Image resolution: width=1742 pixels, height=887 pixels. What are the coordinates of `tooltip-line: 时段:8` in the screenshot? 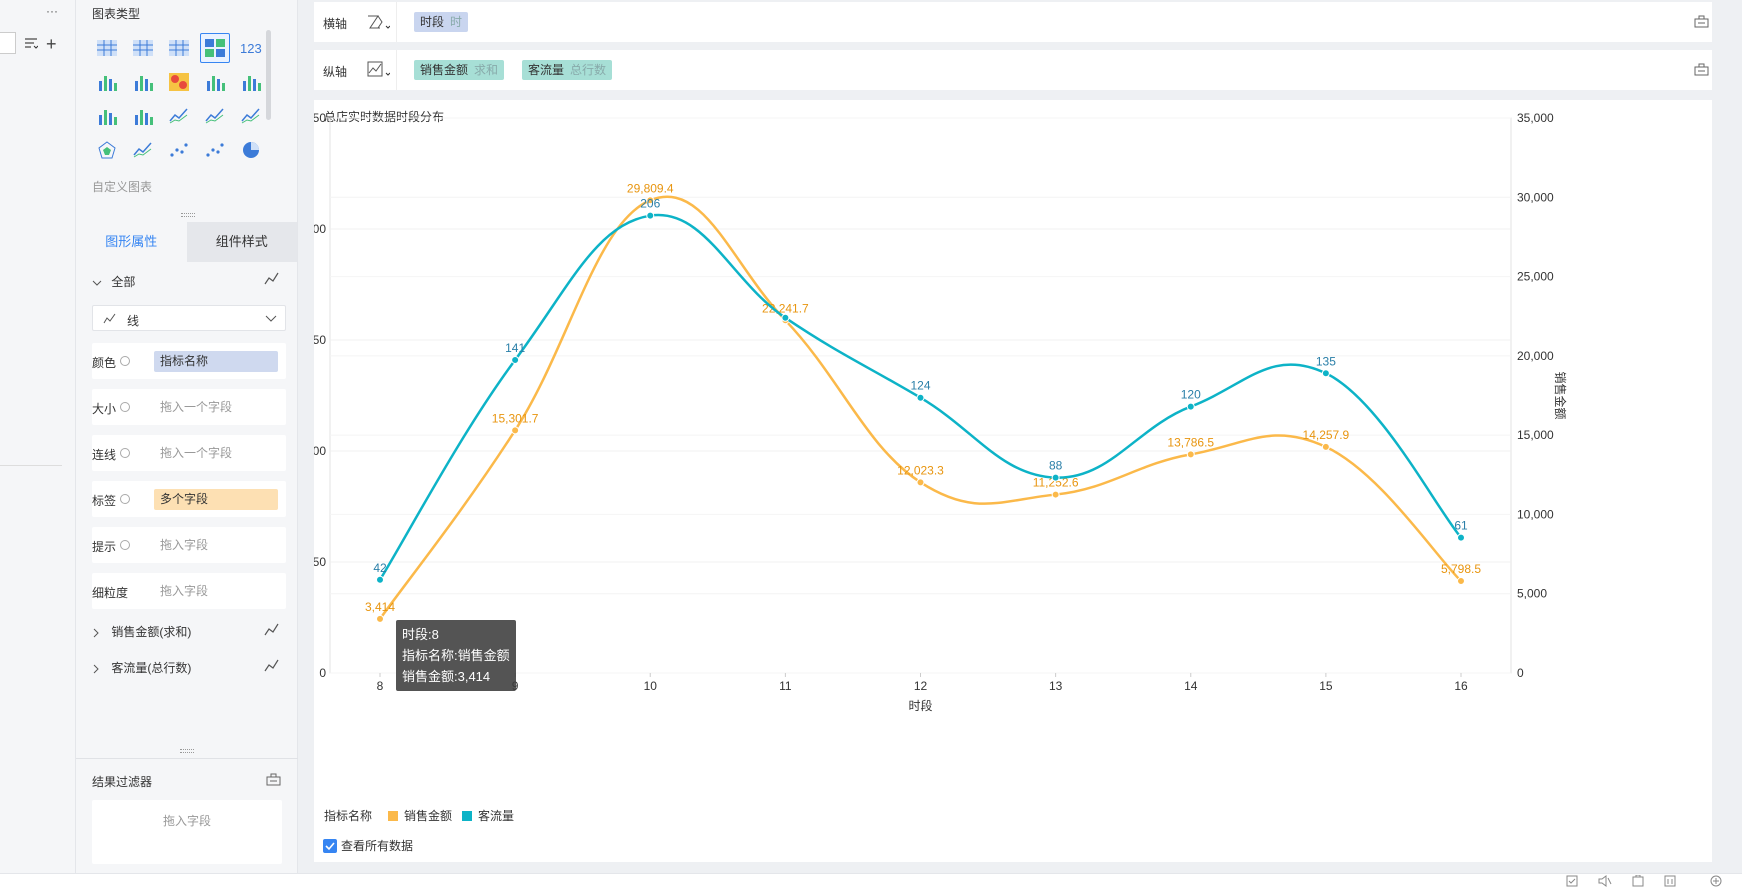 It's located at (420, 634).